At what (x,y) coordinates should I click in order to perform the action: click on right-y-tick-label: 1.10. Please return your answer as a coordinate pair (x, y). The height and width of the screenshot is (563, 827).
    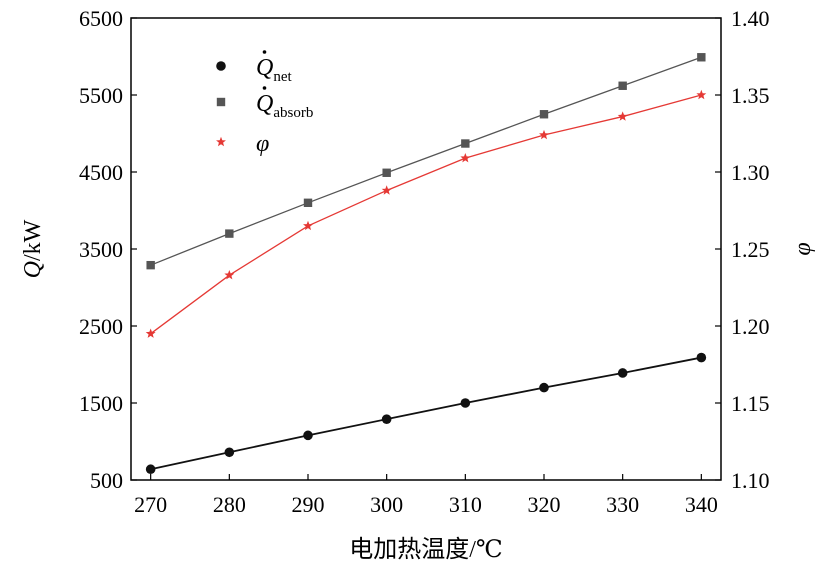
    Looking at the image, I should click on (750, 480).